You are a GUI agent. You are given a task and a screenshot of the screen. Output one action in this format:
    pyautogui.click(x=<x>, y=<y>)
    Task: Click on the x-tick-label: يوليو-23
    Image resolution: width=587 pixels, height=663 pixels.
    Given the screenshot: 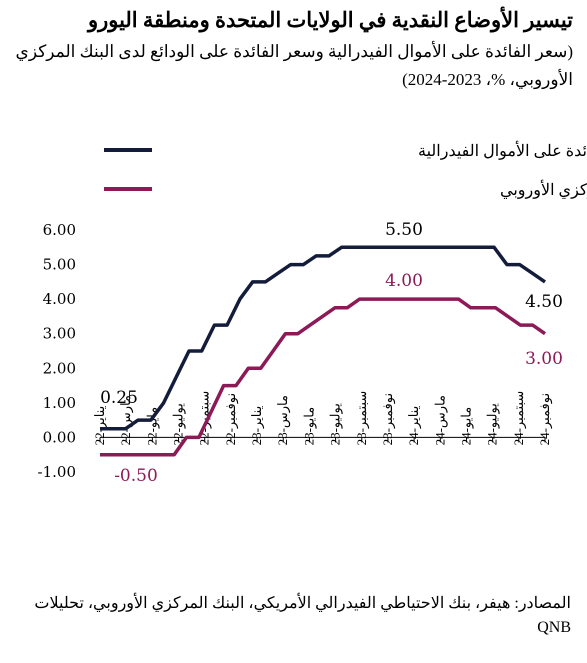 What is the action you would take?
    pyautogui.click(x=336, y=424)
    